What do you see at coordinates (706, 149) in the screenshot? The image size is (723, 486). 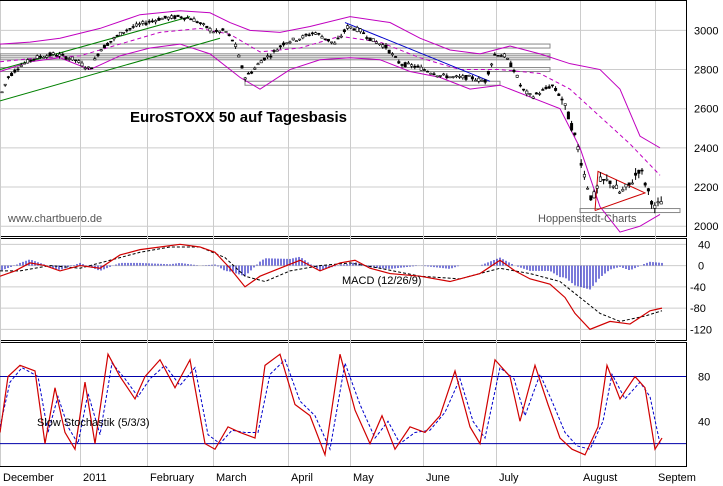 I see `price-tick-label: 2400` at bounding box center [706, 149].